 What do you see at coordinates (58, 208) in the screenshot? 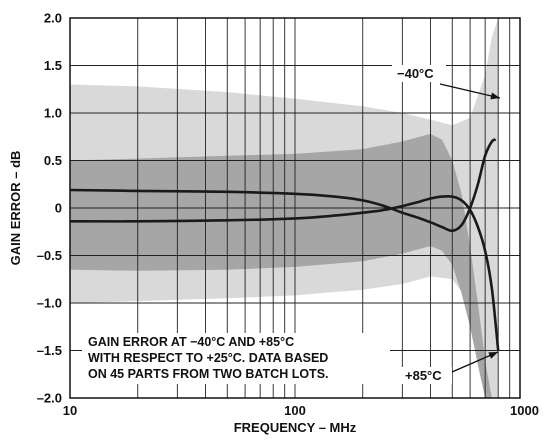
I see `y-tick-label: 0` at bounding box center [58, 208].